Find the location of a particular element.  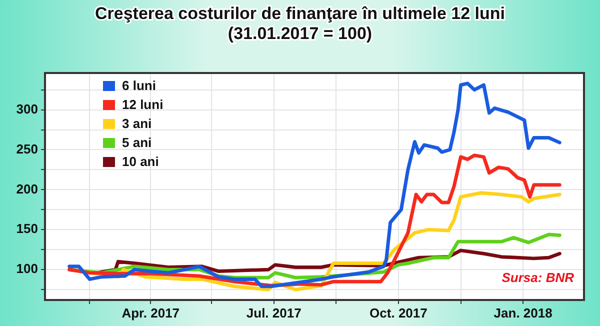

legend-label: 3 ani is located at coordinates (137, 124).